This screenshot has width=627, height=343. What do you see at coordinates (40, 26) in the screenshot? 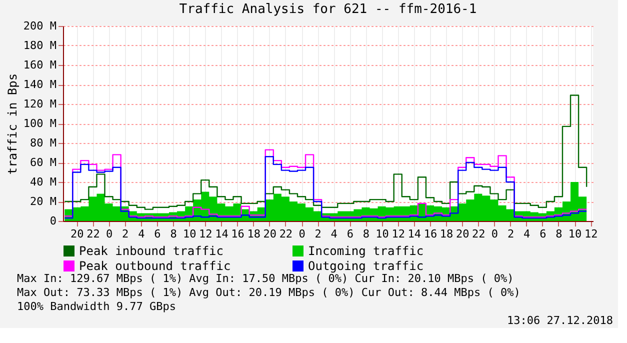
I see `y-tick-label: 200 M` at bounding box center [40, 26].